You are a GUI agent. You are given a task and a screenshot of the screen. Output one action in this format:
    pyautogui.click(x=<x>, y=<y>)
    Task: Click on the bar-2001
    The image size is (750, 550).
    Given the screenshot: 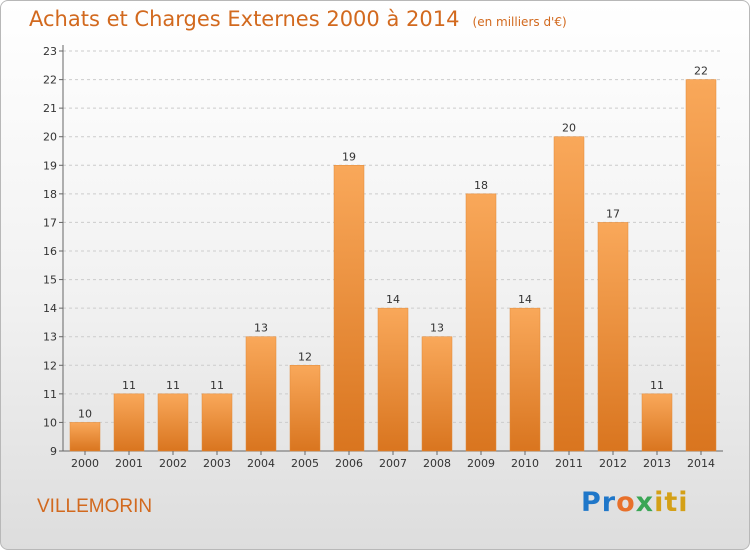 What is the action you would take?
    pyautogui.click(x=129, y=422)
    